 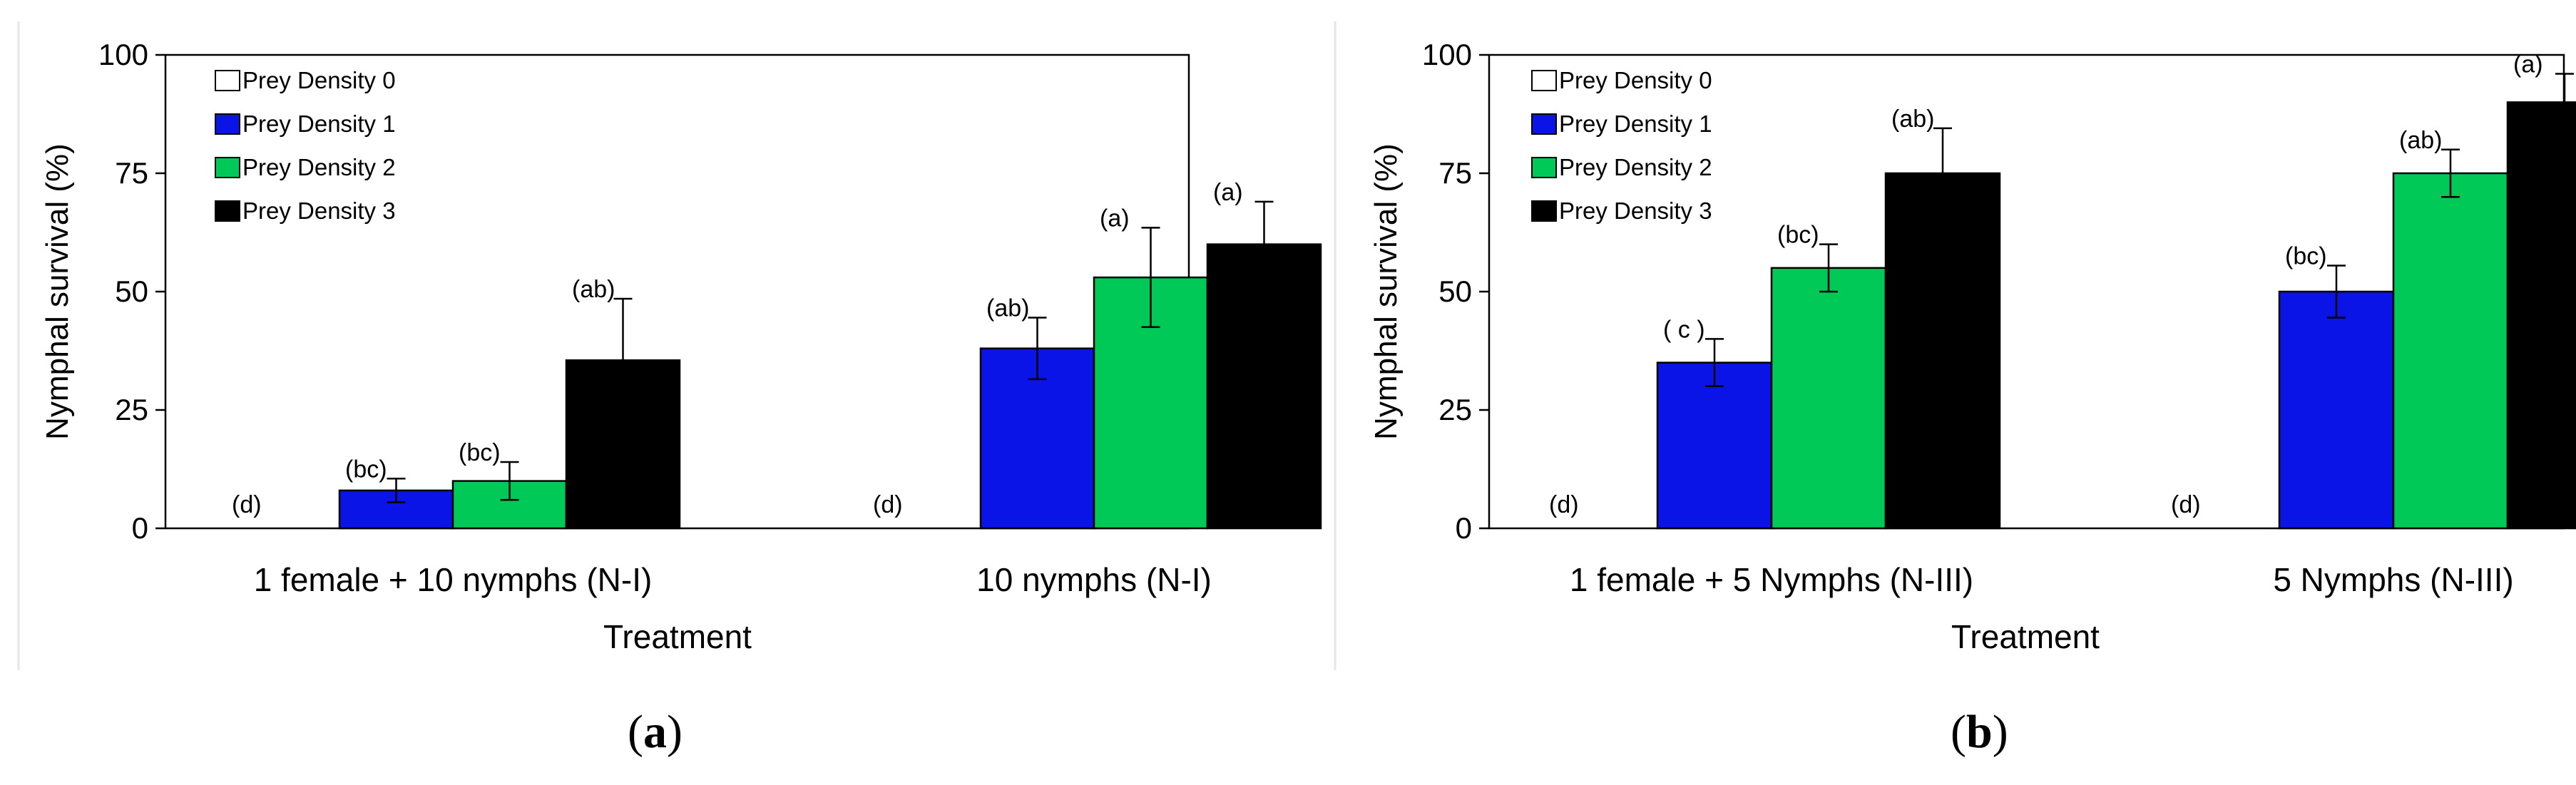 I want to click on panel-caption: (a), so click(x=655, y=732).